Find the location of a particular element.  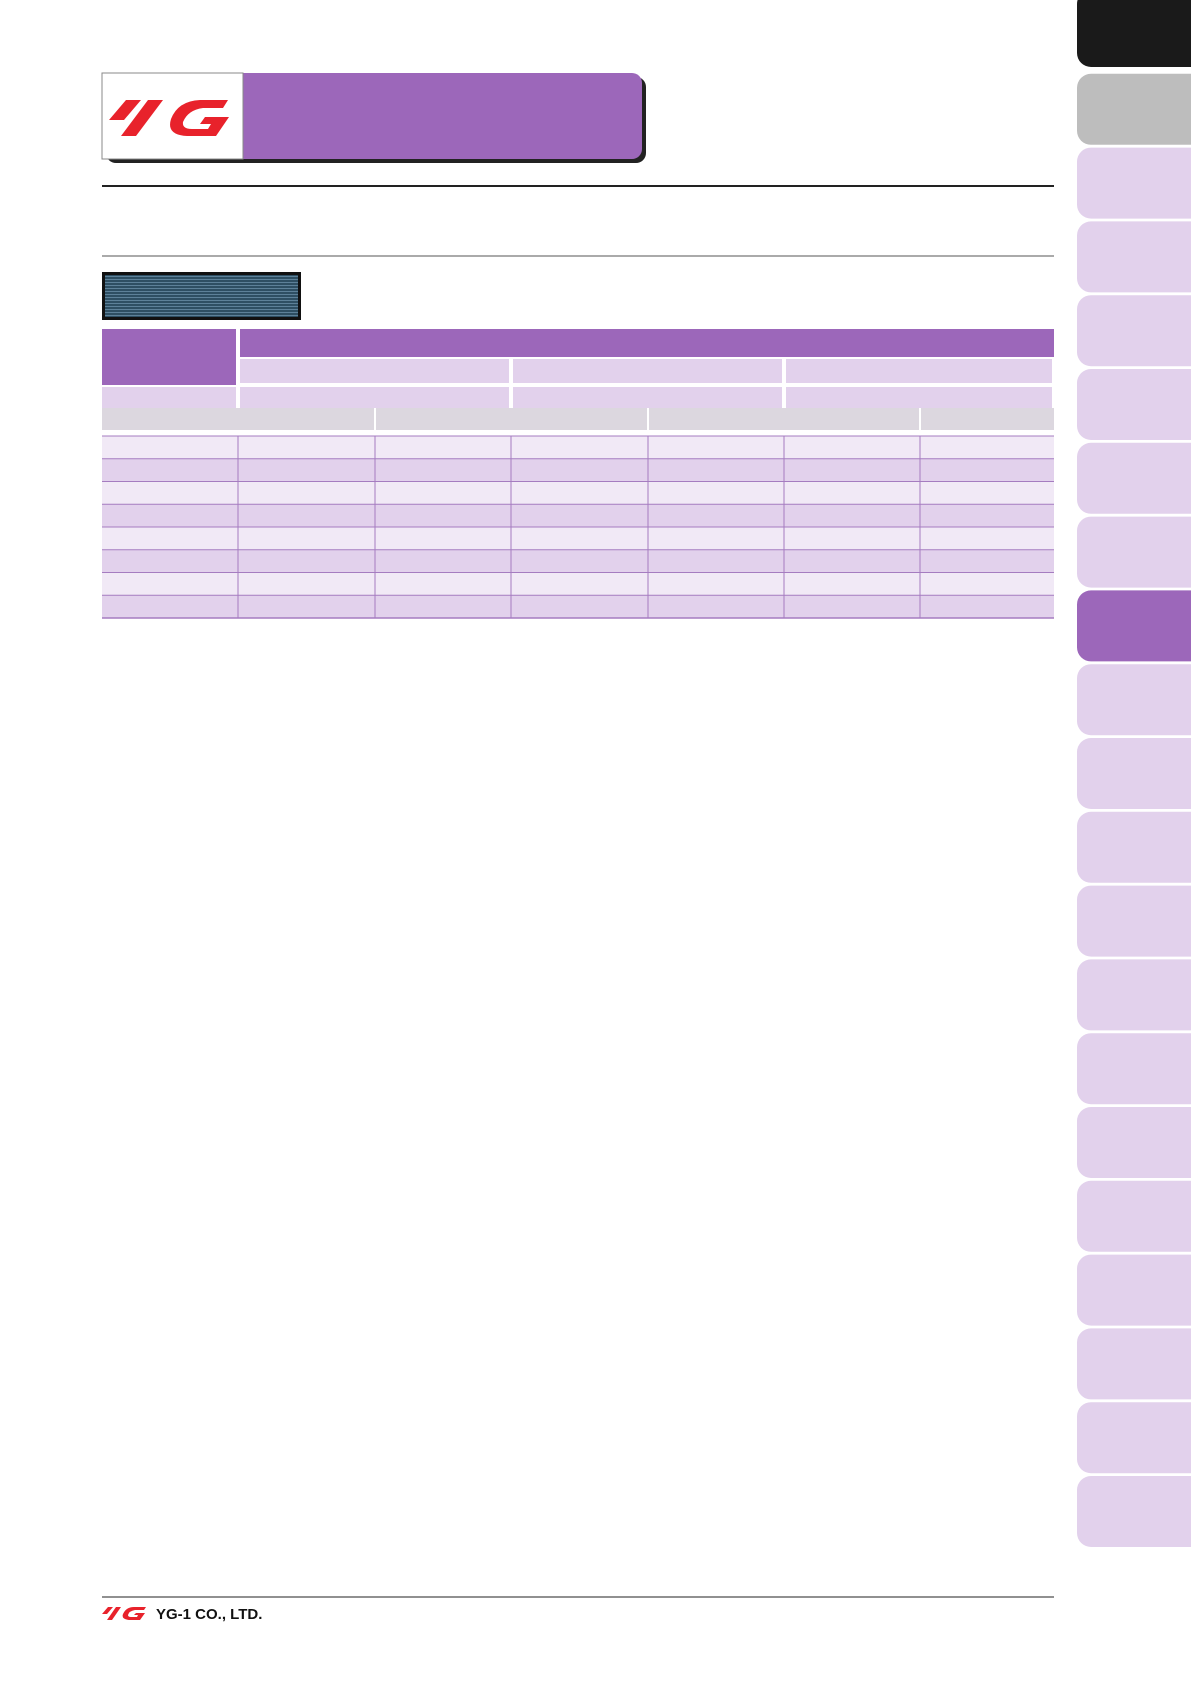

footer-company: YG-1 CO., LTD. is located at coordinates (209, 1614).